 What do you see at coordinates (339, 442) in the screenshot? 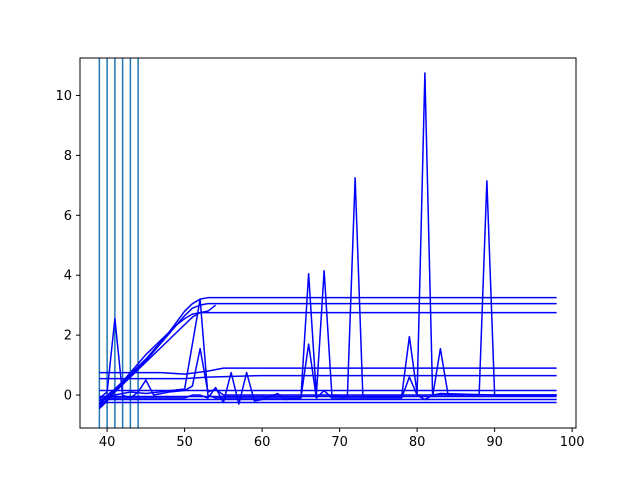
I see `x-tick-label-3: 70` at bounding box center [339, 442].